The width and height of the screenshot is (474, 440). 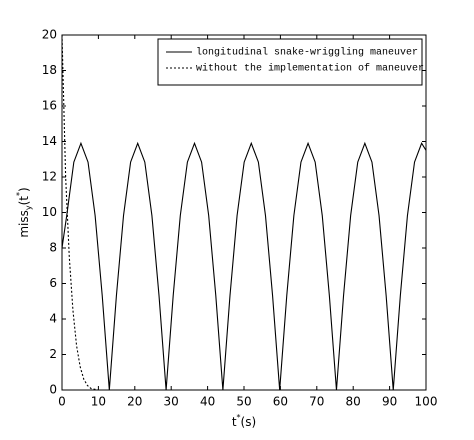 I want to click on y-tick-label: 12, so click(x=49, y=177).